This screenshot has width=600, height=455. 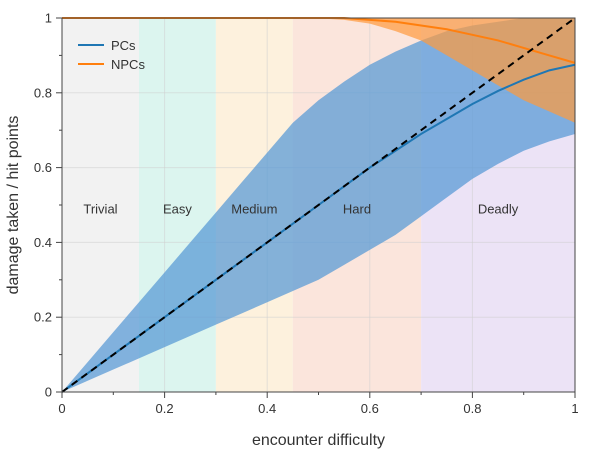 I want to click on x-tick-label-0.6: 0.6, so click(x=370, y=408).